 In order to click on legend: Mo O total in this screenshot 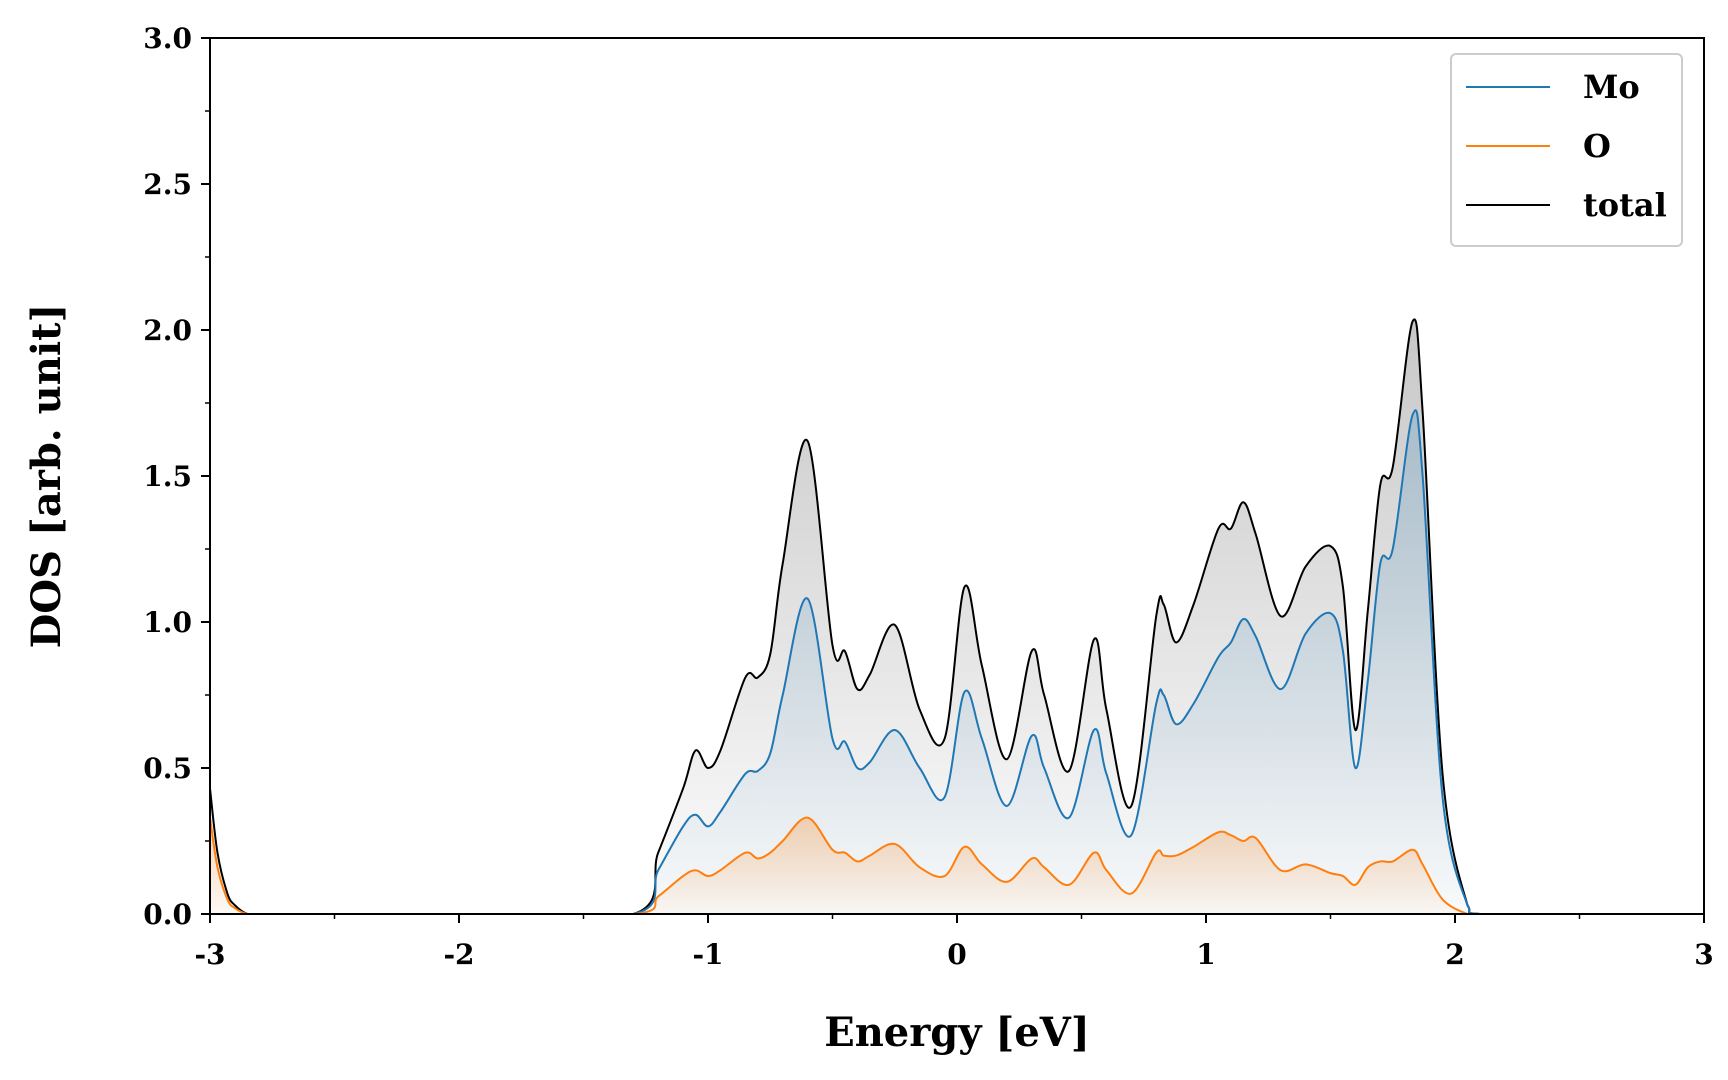, I will do `click(1566, 150)`.